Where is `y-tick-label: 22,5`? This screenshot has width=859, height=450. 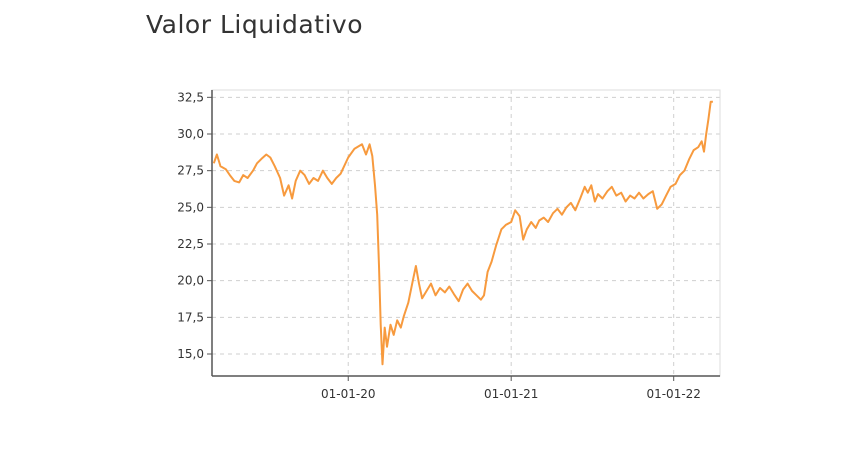
y-tick-label: 22,5 is located at coordinates (190, 244).